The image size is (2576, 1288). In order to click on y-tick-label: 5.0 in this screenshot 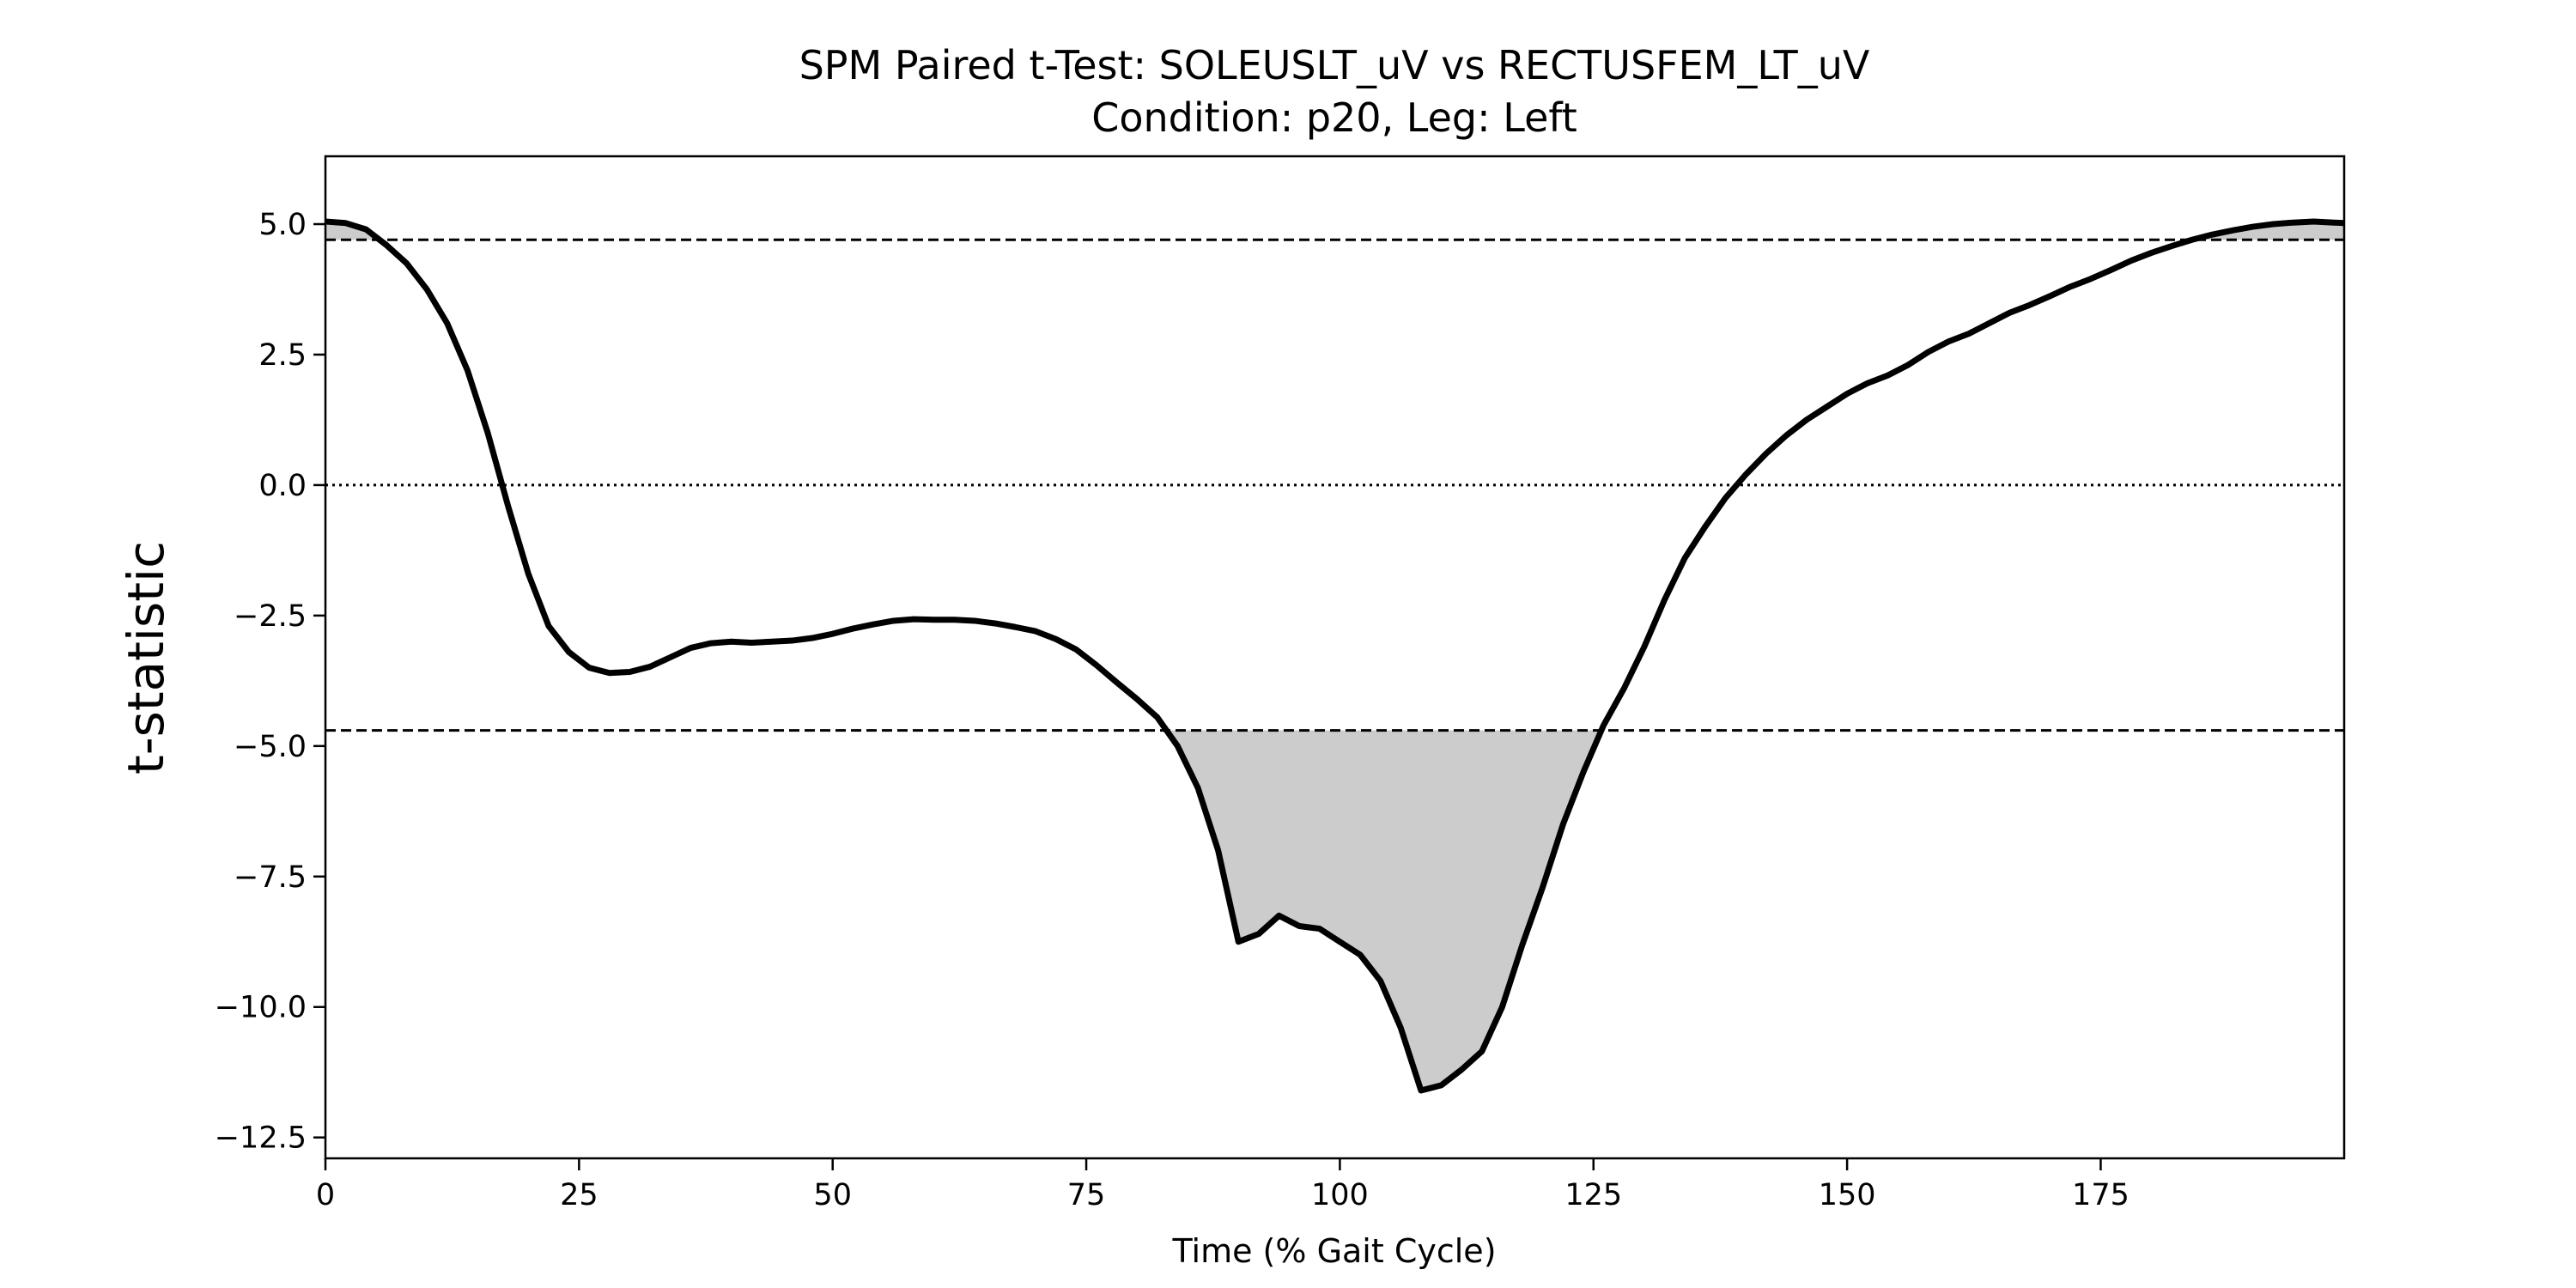, I will do `click(282, 225)`.